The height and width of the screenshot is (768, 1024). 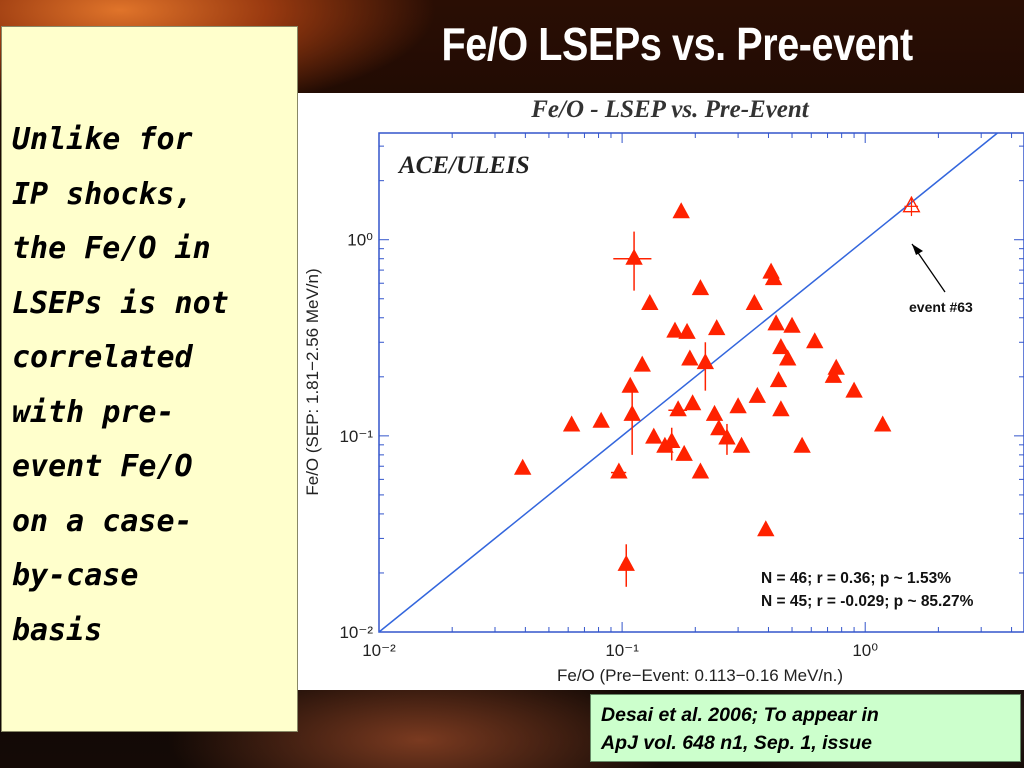 I want to click on event-63-arrowhead, so click(x=917, y=249).